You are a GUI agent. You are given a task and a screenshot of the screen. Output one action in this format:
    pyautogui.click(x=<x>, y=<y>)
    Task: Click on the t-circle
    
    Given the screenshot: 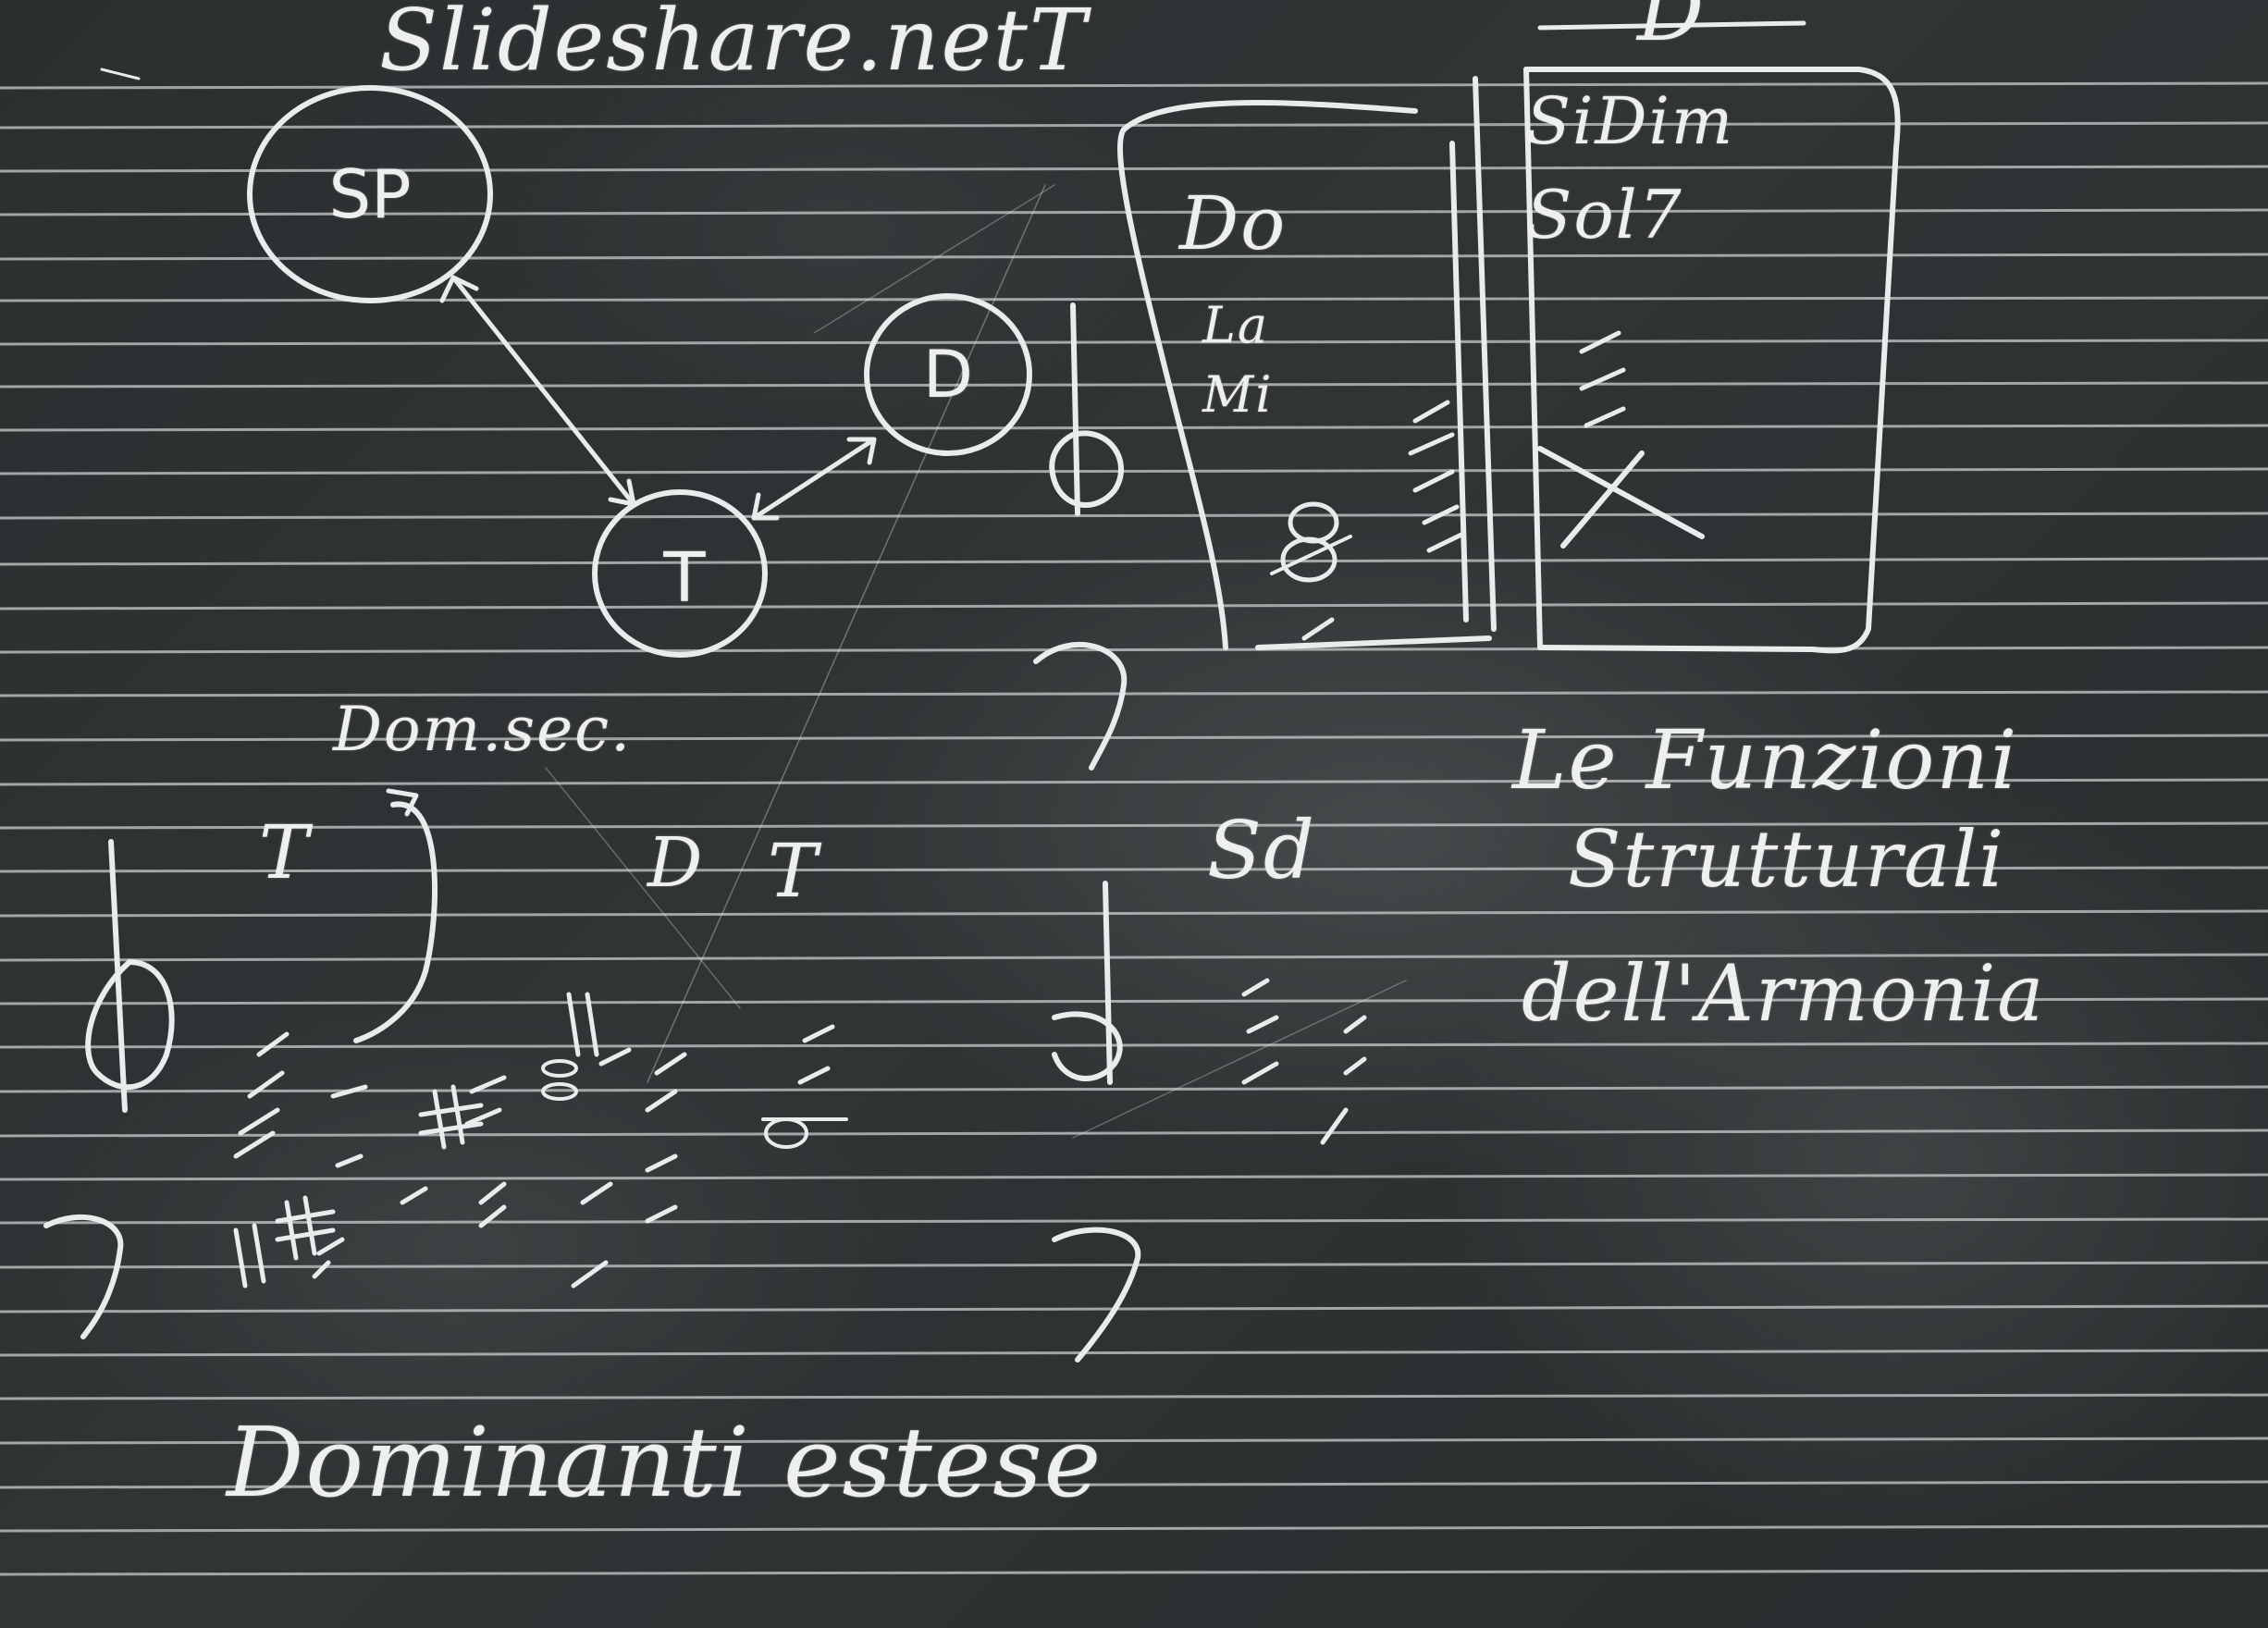 What is the action you would take?
    pyautogui.click(x=680, y=573)
    